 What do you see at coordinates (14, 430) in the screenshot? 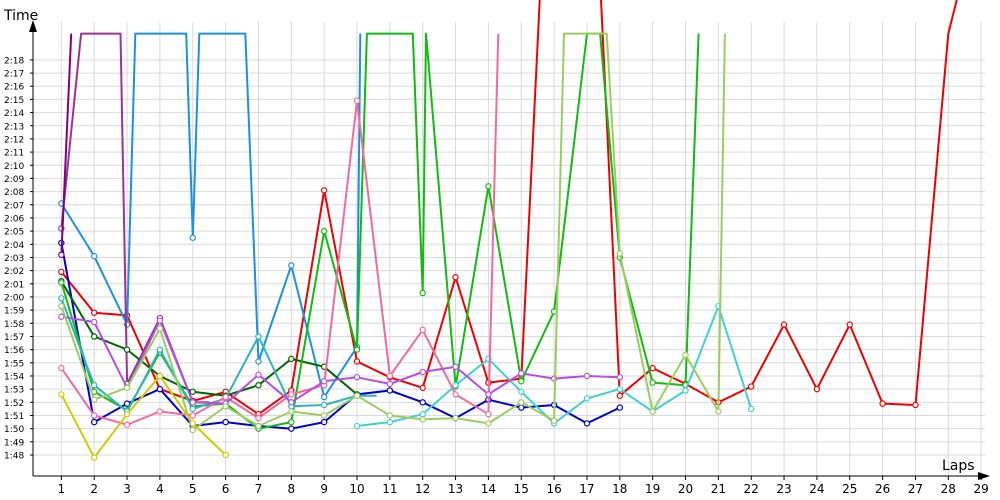
I see `y-tick-label: 1:50` at bounding box center [14, 430].